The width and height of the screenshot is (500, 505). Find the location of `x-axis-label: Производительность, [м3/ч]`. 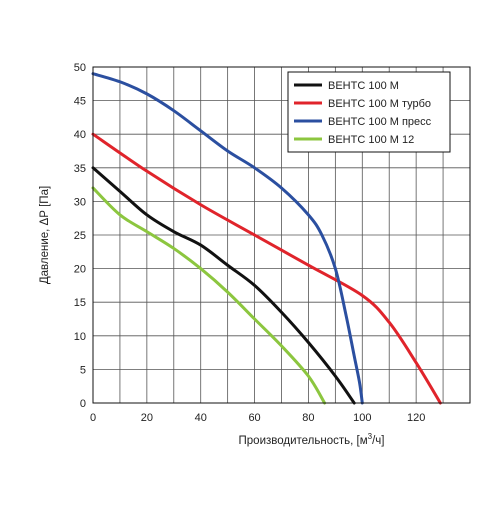

x-axis-label: Производительность, [м3/ч] is located at coordinates (312, 439).